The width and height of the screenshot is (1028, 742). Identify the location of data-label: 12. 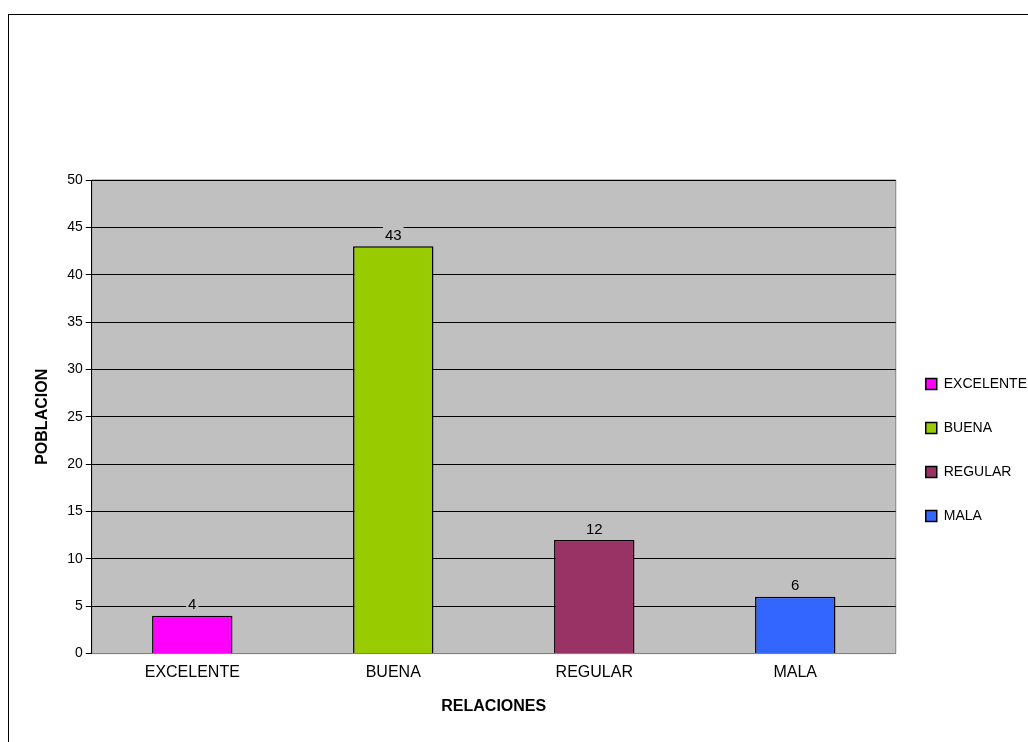
(594, 528).